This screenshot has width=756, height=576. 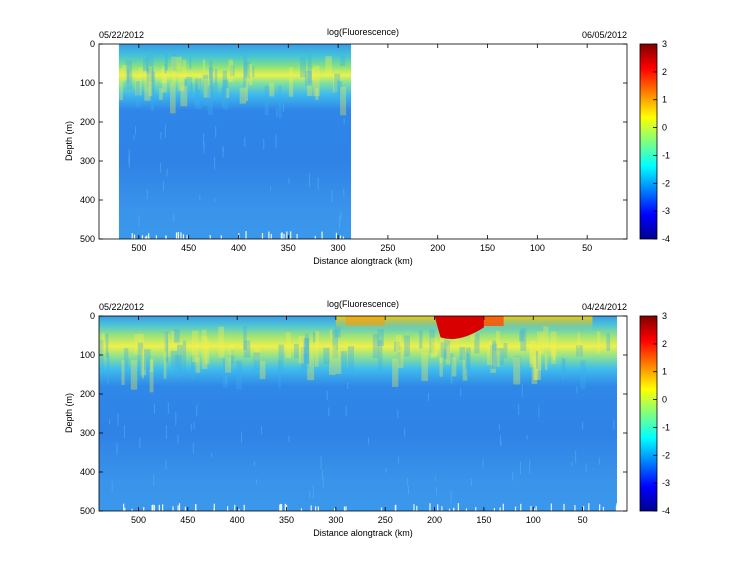 What do you see at coordinates (385, 520) in the screenshot?
I see `x-tick-label: 250` at bounding box center [385, 520].